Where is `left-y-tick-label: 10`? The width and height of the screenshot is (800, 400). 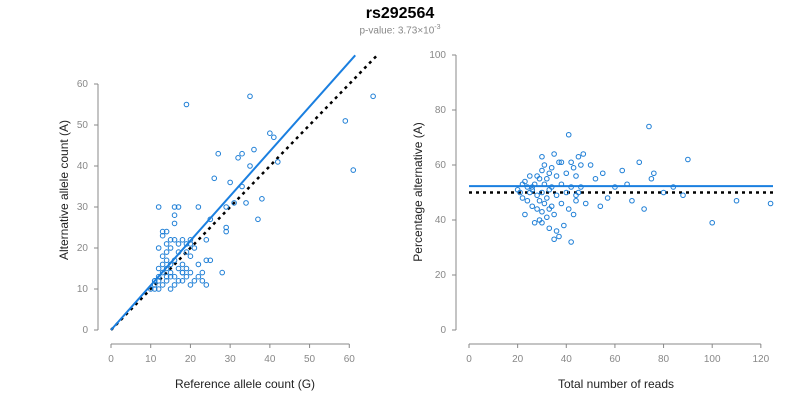
left-y-tick-label: 10 is located at coordinates (83, 289).